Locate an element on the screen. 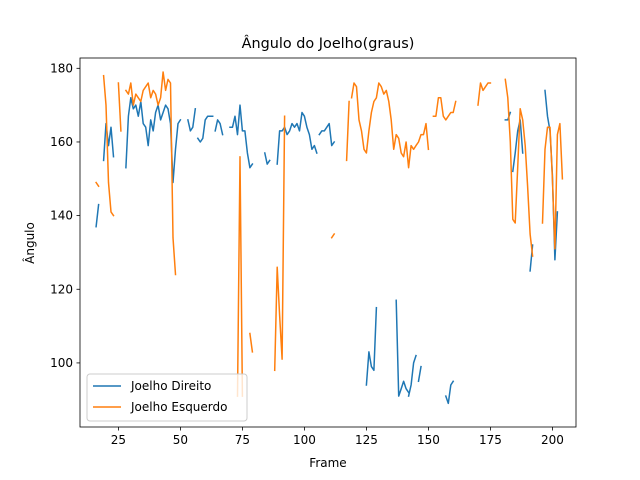  y-axis-label: Ângulo is located at coordinates (29, 243).